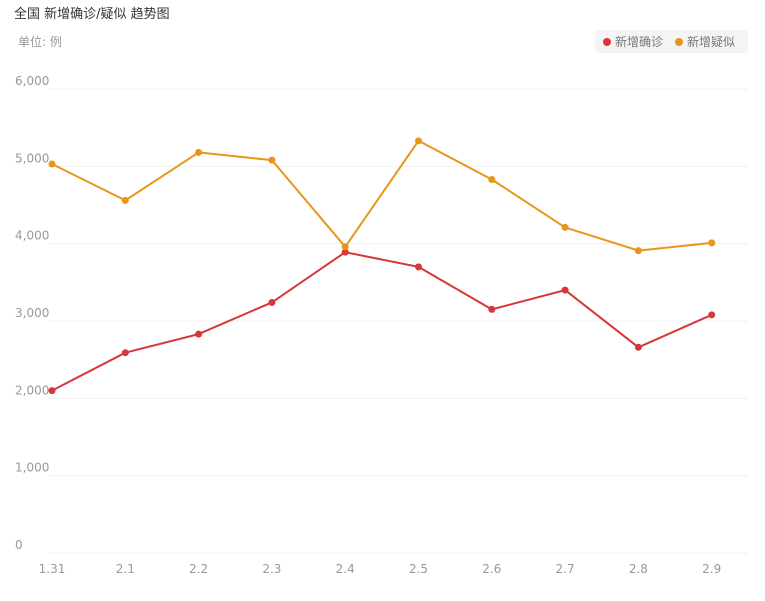 The image size is (765, 601). What do you see at coordinates (671, 41) in the screenshot?
I see `chart-legend: 新增确诊 新增疑似` at bounding box center [671, 41].